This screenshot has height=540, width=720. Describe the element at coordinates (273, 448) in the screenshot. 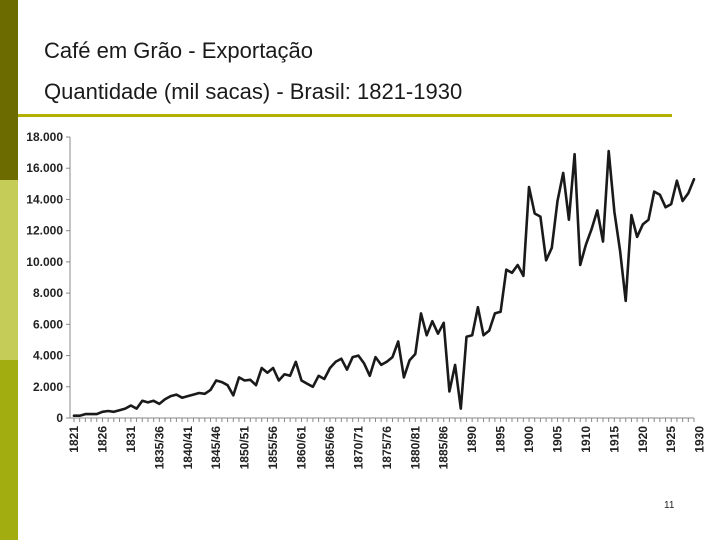

I see `x-tick-label: 1855/56` at that location.